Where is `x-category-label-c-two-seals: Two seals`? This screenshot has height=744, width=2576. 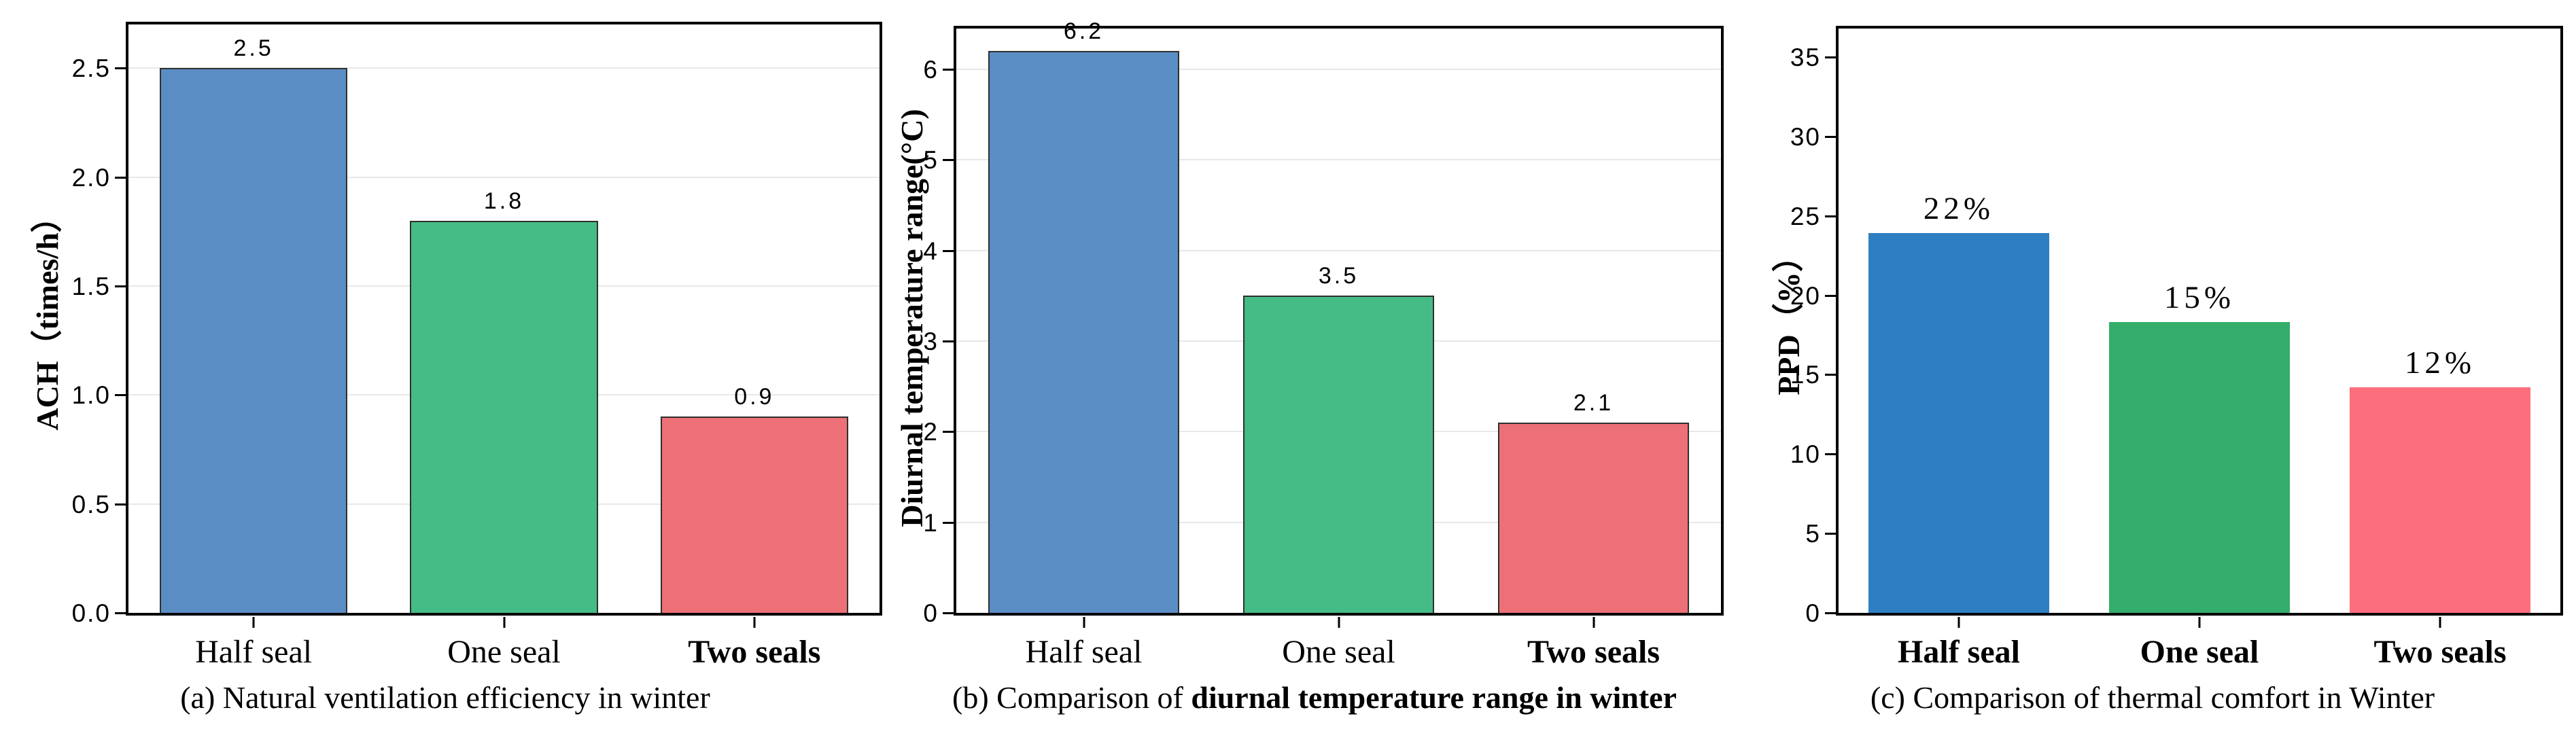 x-category-label-c-two-seals: Two seals is located at coordinates (2440, 652).